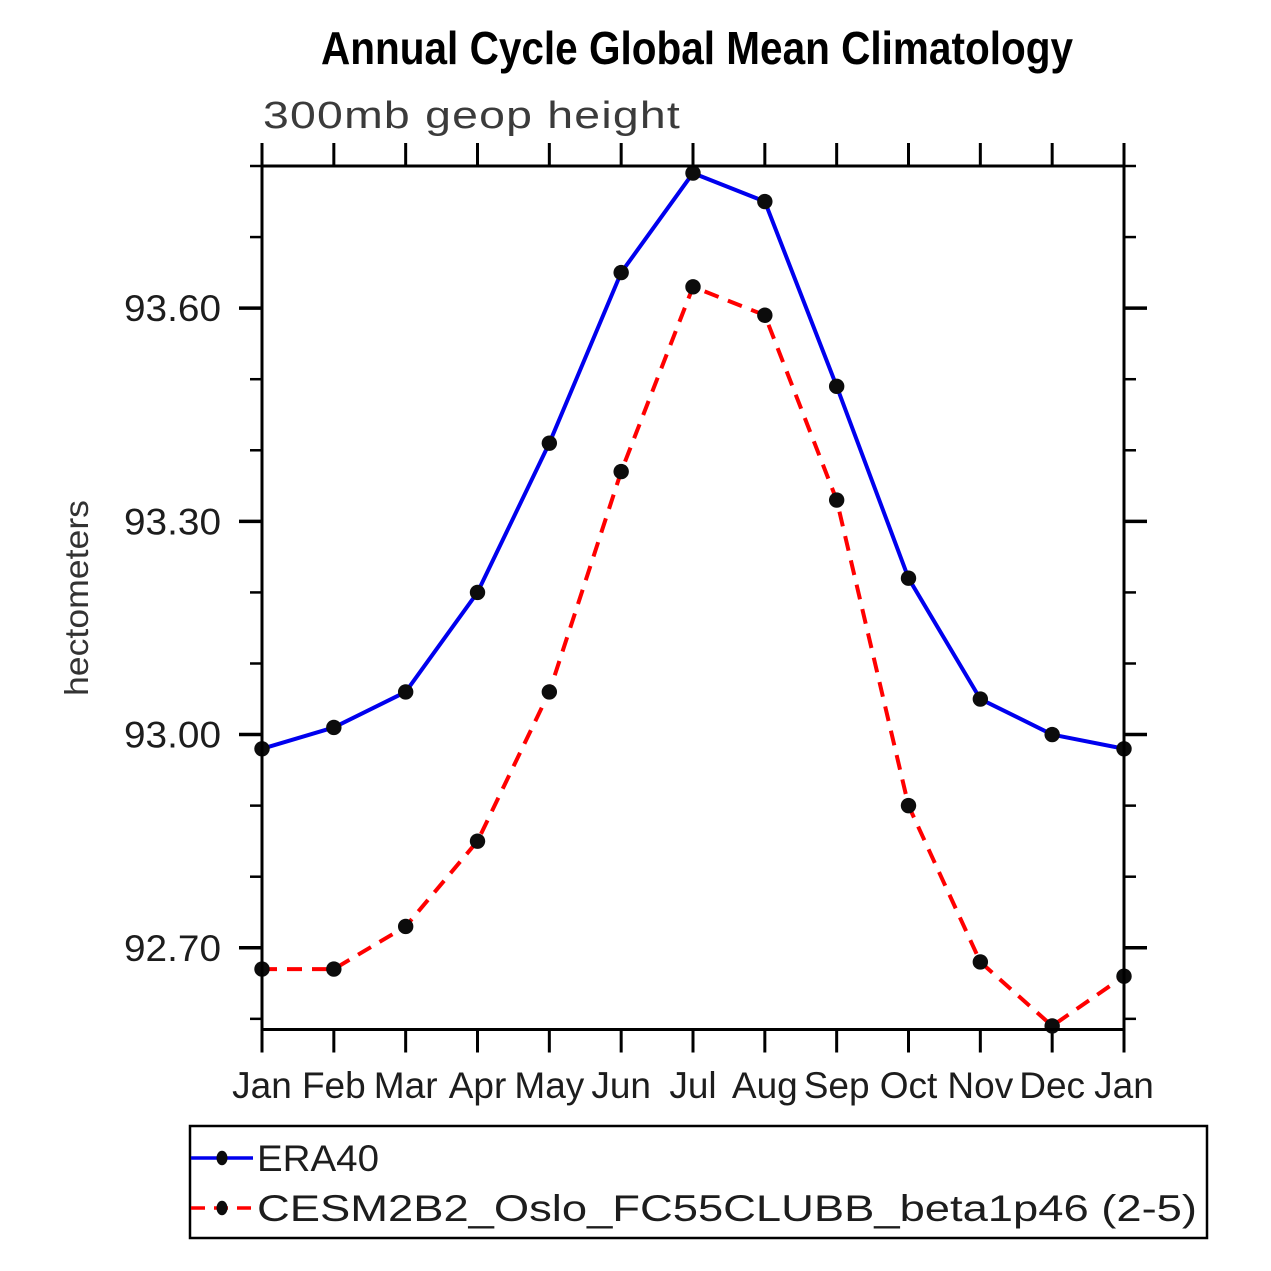 This screenshot has height=1271, width=1271. I want to click on y-tick-label: 93.60, so click(172, 308).